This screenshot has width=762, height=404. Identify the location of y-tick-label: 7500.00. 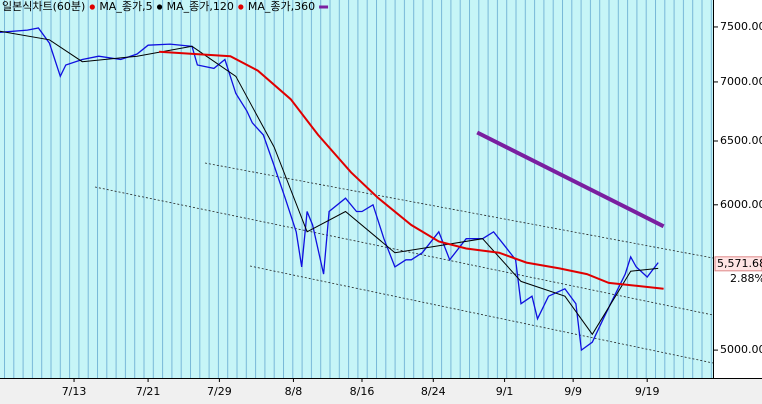
(741, 26).